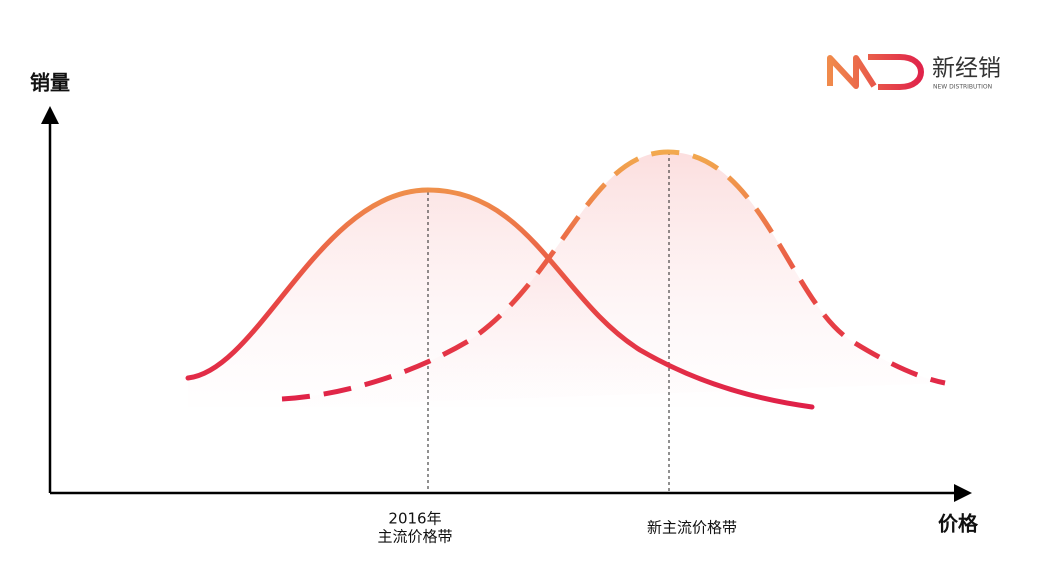 The height and width of the screenshot is (565, 1040). Describe the element at coordinates (50, 115) in the screenshot. I see `y-axis-arrow` at that location.